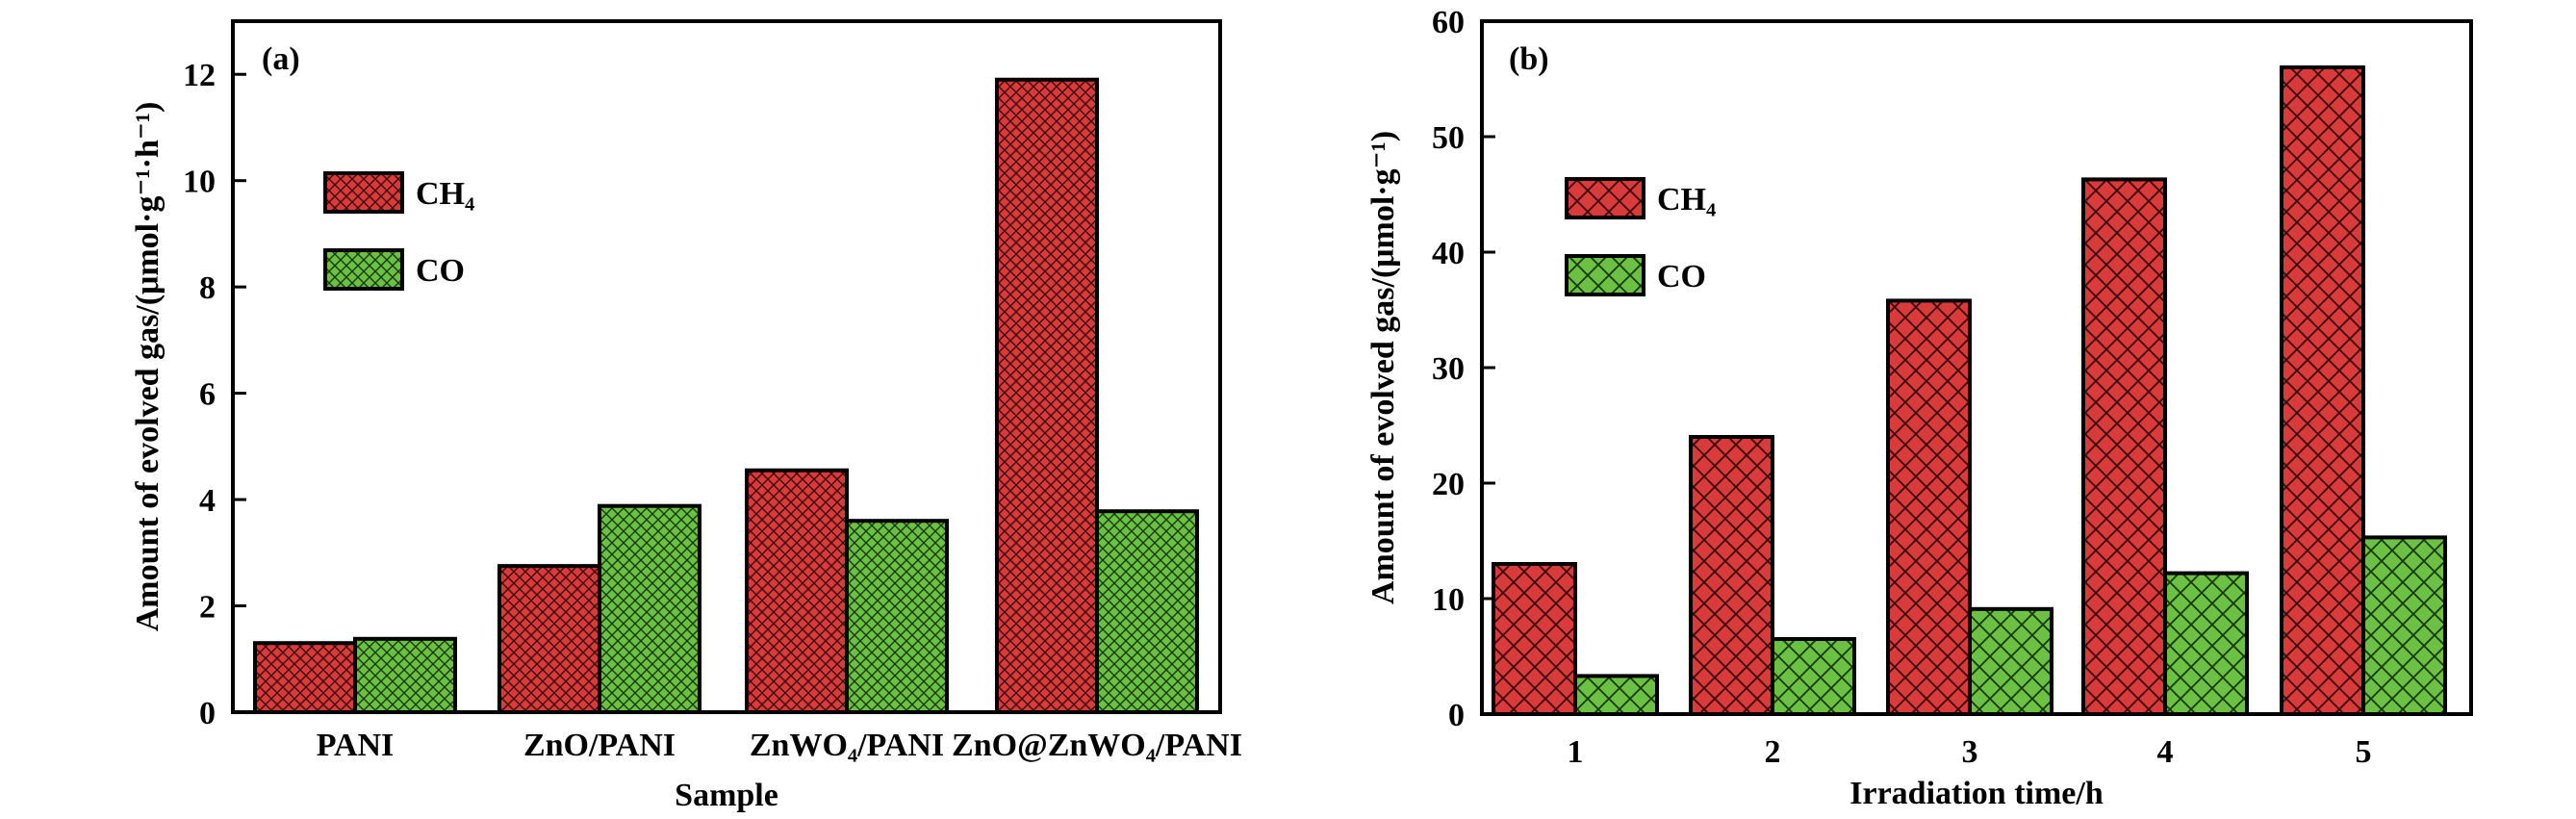  Describe the element at coordinates (207, 608) in the screenshot. I see `y-tick-label: 2` at that location.